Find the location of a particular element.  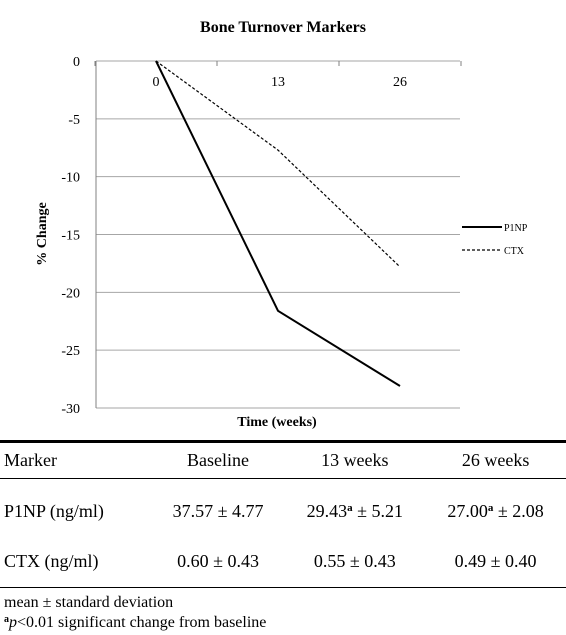

cell-marker: P1NP (ng/ml) is located at coordinates (54, 510).